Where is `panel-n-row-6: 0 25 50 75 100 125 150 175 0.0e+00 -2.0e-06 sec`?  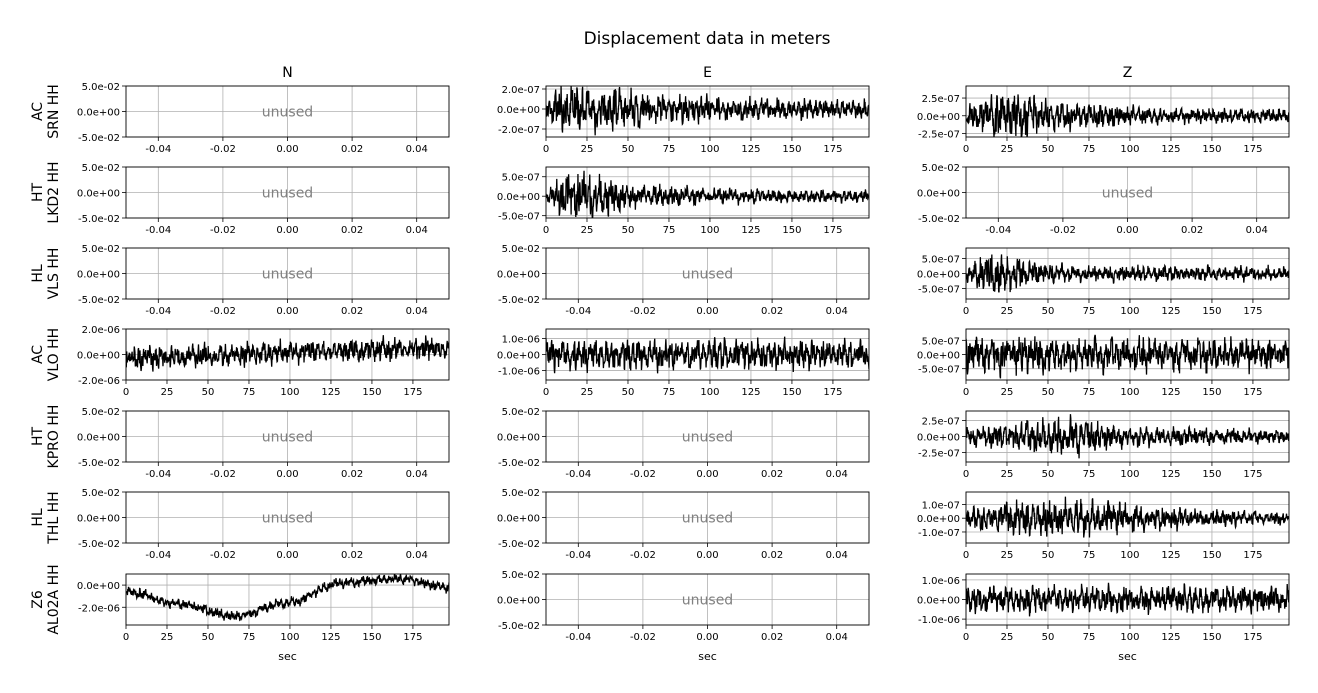 panel-n-row-6: 0 25 50 75 100 125 150 175 0.0e+00 -2.0e-06 sec is located at coordinates (263, 618).